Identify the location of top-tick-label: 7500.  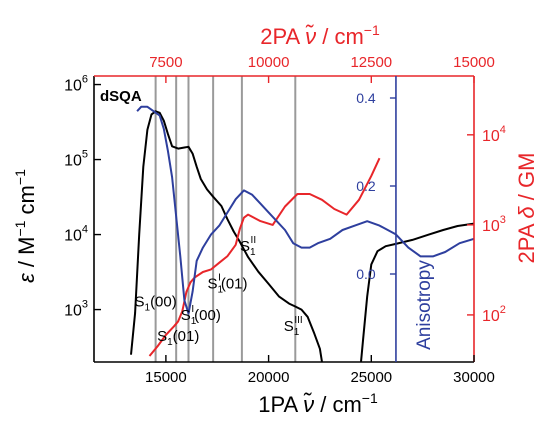
(165, 62).